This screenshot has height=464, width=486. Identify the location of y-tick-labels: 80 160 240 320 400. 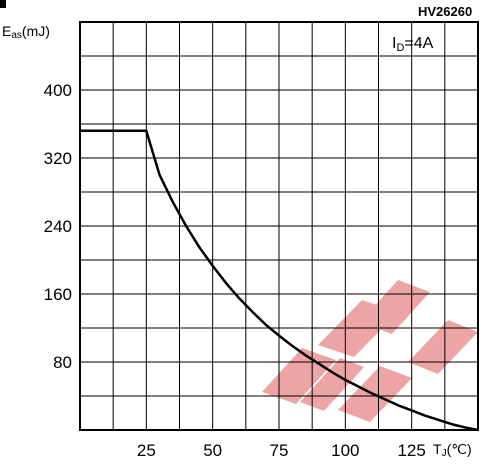
(58, 226).